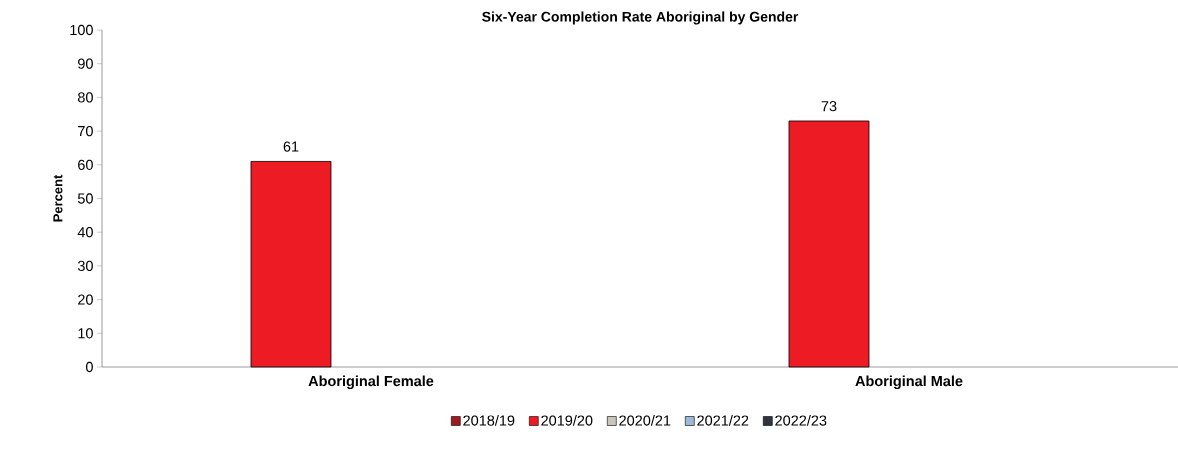 This screenshot has width=1178, height=449. I want to click on y-tick-label: 20, so click(85, 299).